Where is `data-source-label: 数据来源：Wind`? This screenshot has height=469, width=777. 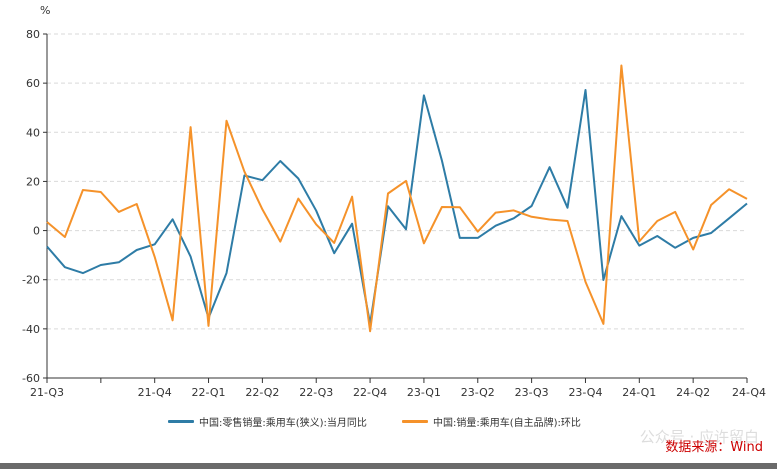 data-source-label: 数据来源：Wind is located at coordinates (714, 447).